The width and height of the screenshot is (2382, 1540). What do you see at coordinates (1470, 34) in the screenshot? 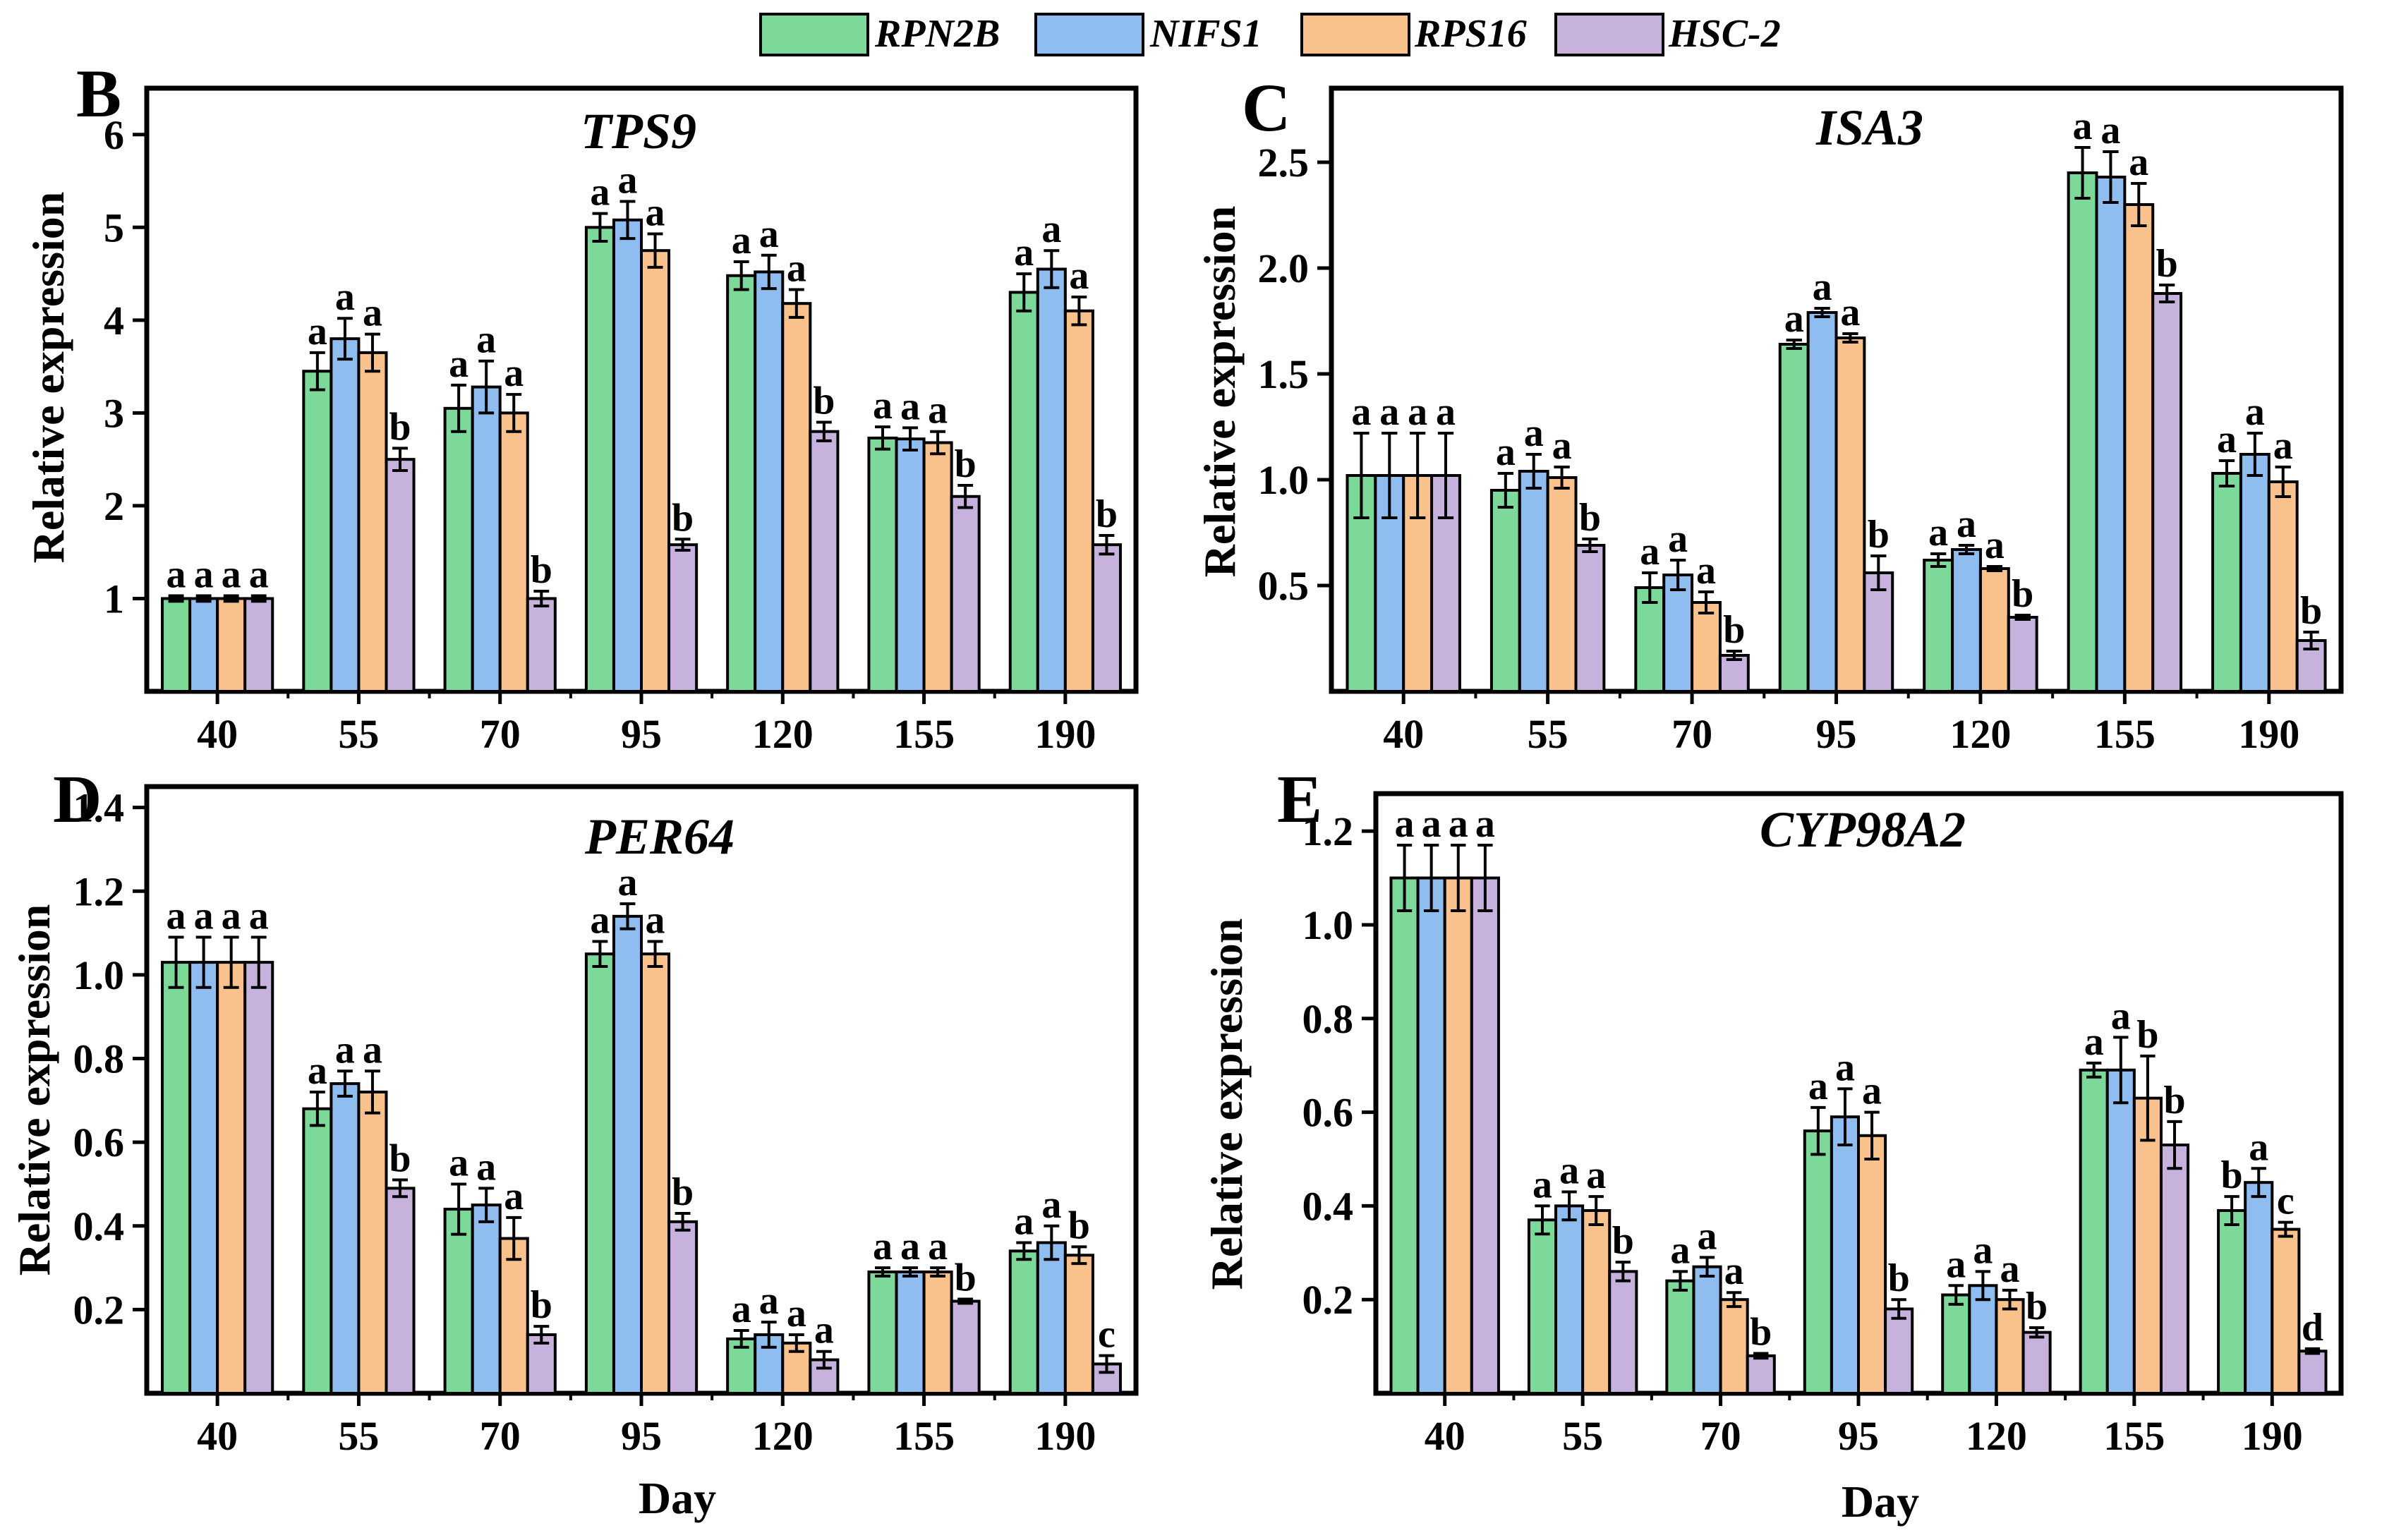
I see `legend-label-rps16: RPS16` at bounding box center [1470, 34].